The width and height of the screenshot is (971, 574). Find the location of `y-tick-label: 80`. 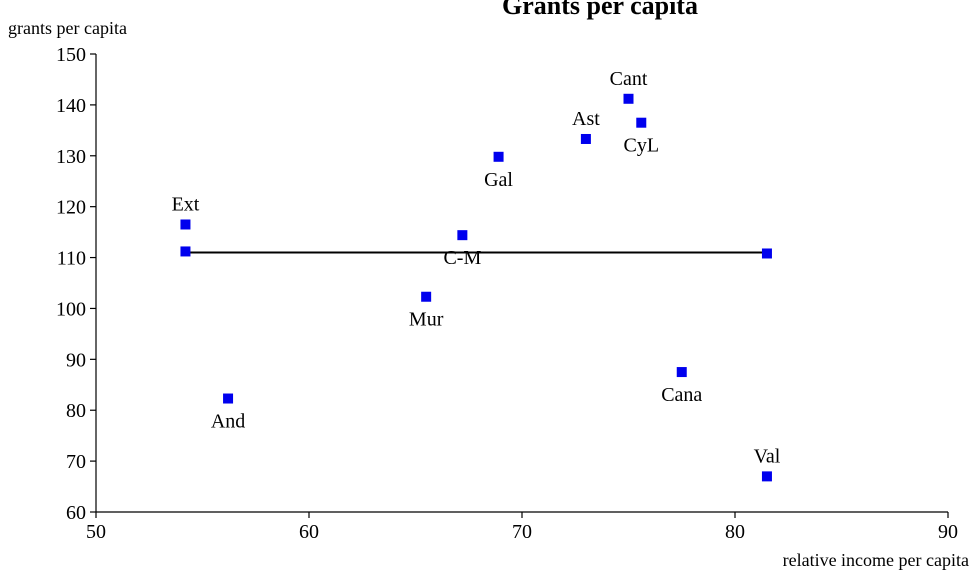

y-tick-label: 80 is located at coordinates (76, 411).